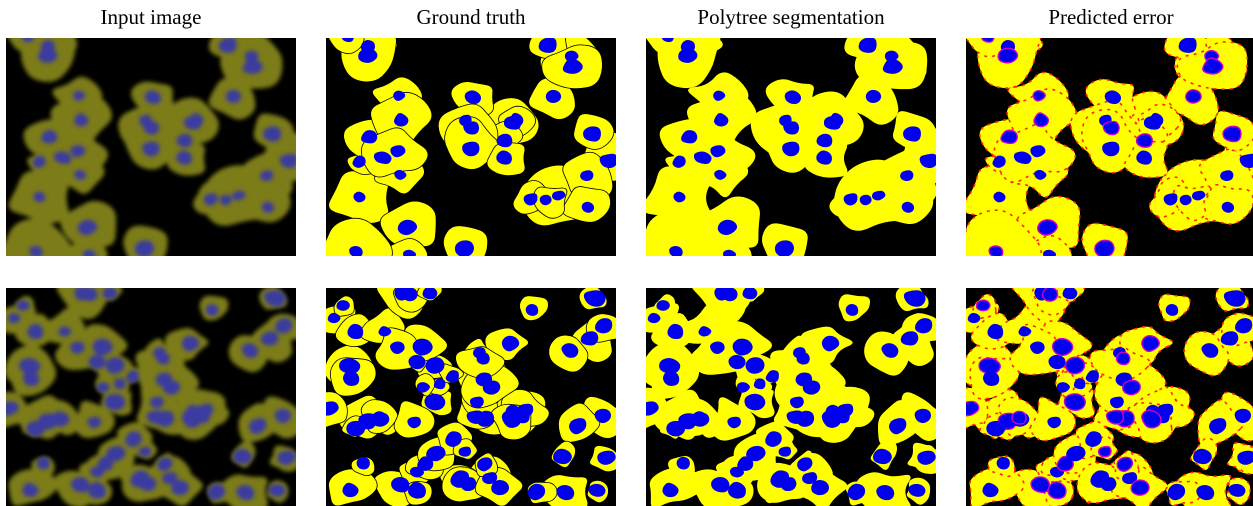 This screenshot has height=506, width=1253. I want to click on row2-predicted-error, so click(1109, 397).